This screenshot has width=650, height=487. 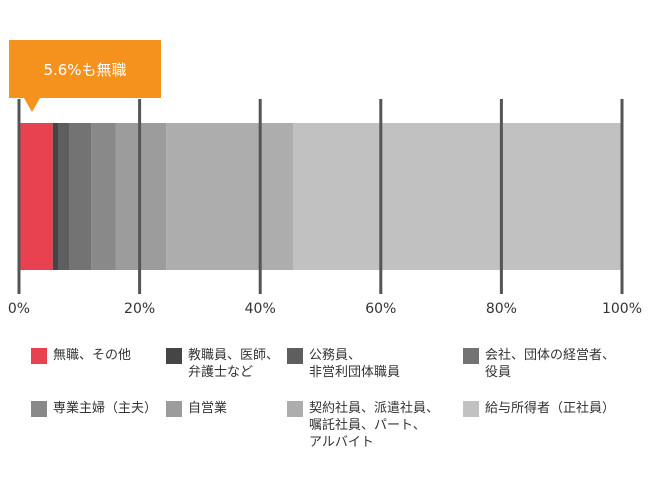 I want to click on x-tick-label: 100%, so click(x=622, y=309).